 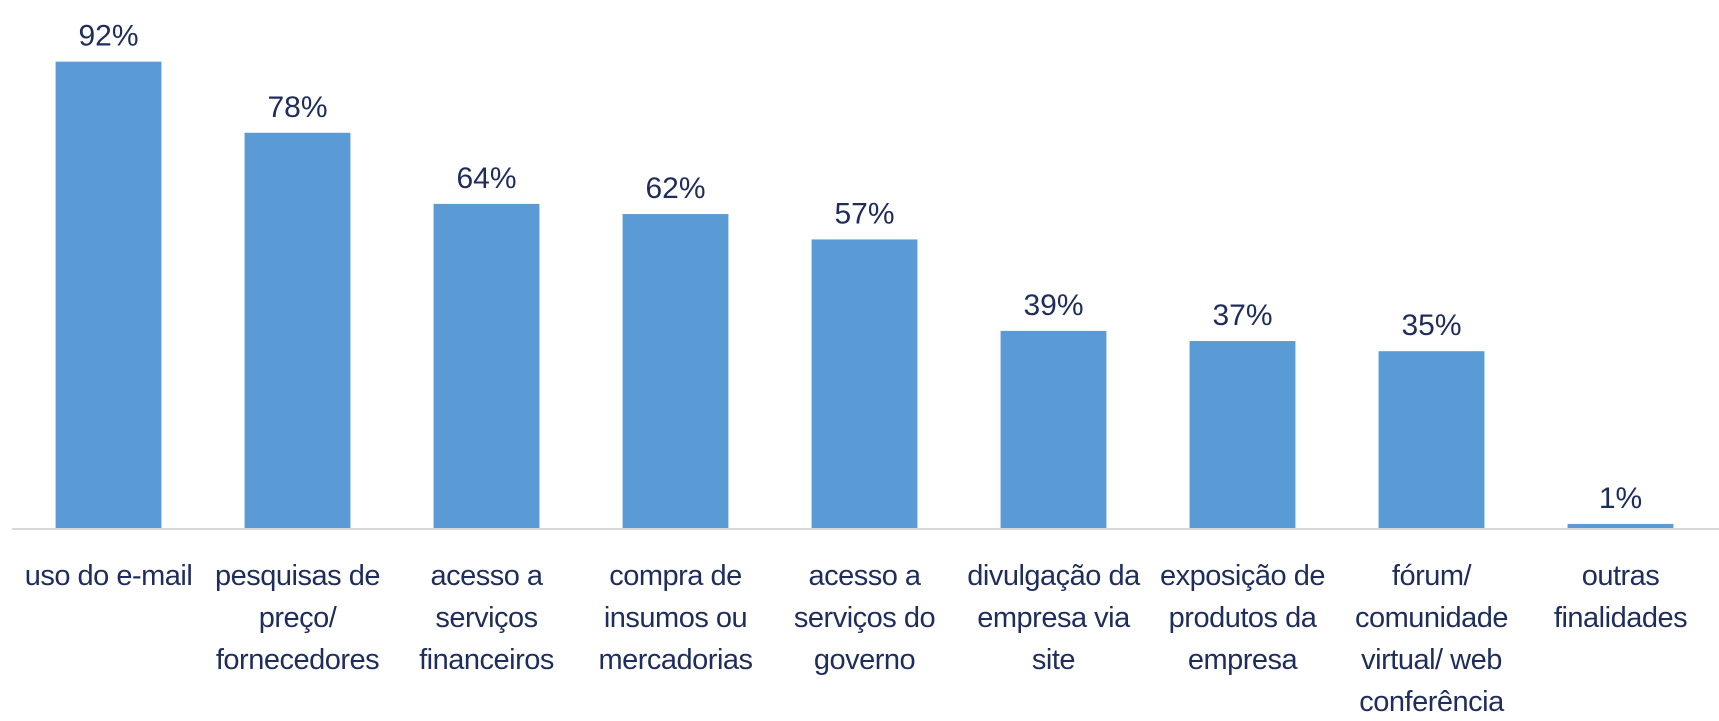 I want to click on x-tick-label: acesso a serviços do governo, so click(x=864, y=618).